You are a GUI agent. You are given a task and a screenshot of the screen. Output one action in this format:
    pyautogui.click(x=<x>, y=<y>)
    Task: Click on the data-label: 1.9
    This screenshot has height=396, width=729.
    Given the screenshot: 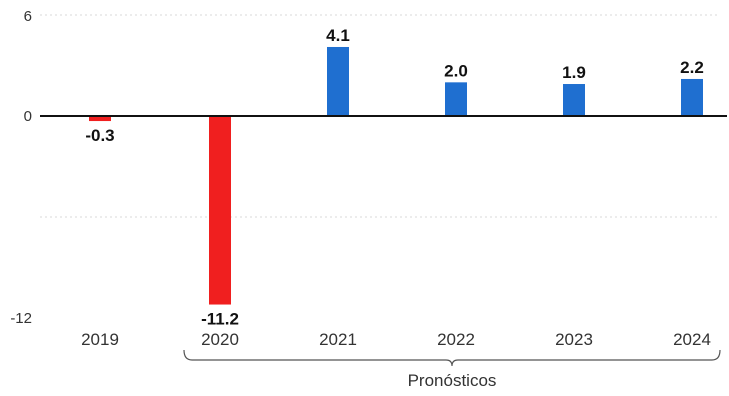 What is the action you would take?
    pyautogui.click(x=574, y=72)
    